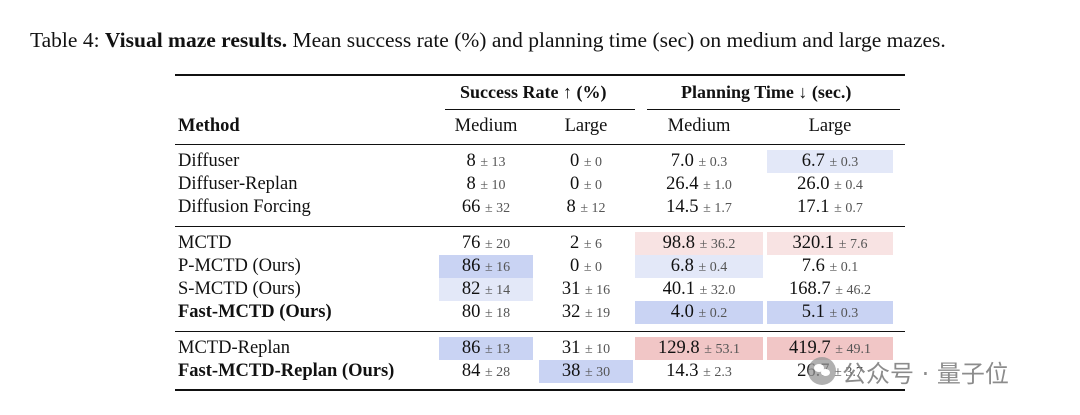  I want to click on success-medium-cell: 66 ± 32, so click(486, 207).